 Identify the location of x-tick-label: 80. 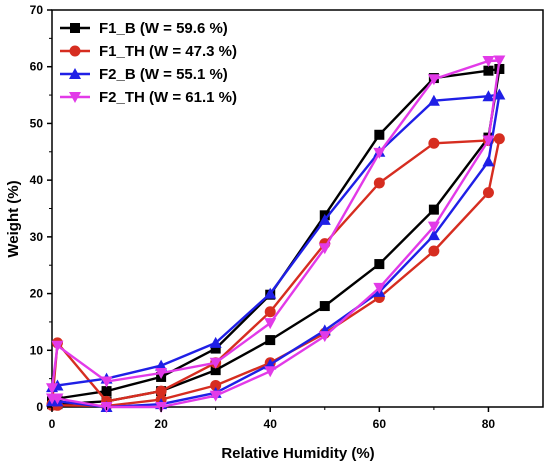
(489, 424).